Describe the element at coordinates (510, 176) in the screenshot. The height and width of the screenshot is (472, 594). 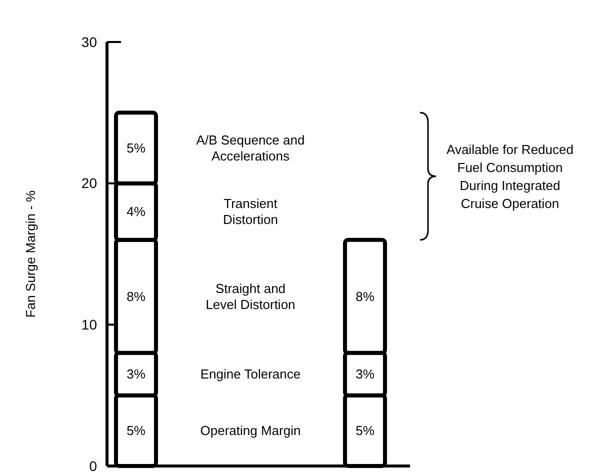
I see `text: Available for Reduced Fuel Consumption During Integrated Cruise Operation` at that location.